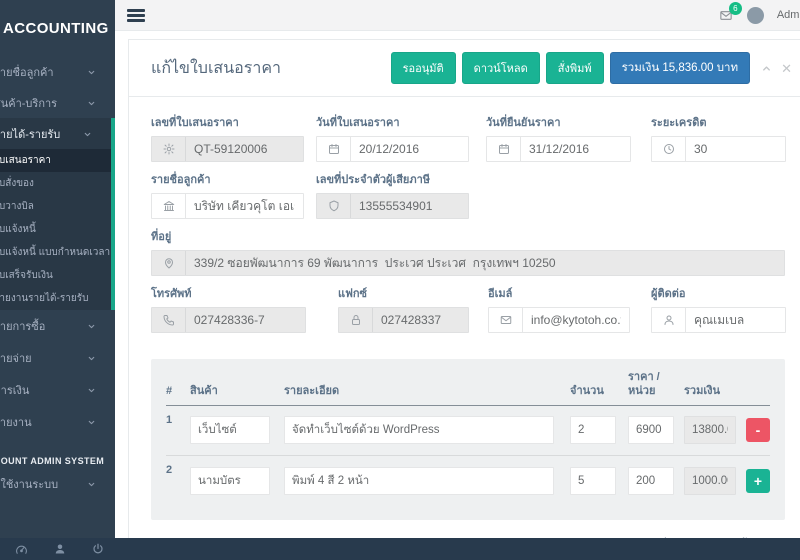  I want to click on tax-id-field, so click(392, 206).